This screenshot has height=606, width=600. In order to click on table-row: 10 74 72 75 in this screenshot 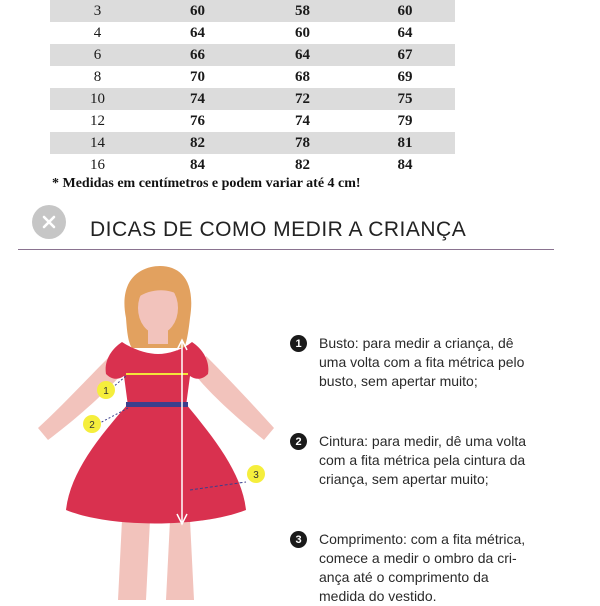, I will do `click(252, 99)`.